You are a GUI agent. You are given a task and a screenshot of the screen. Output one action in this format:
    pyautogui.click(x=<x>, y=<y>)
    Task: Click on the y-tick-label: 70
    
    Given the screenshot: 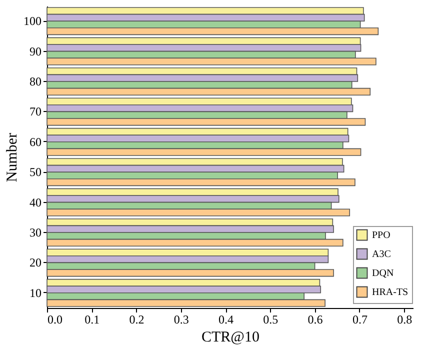 What is the action you would take?
    pyautogui.click(x=36, y=111)
    